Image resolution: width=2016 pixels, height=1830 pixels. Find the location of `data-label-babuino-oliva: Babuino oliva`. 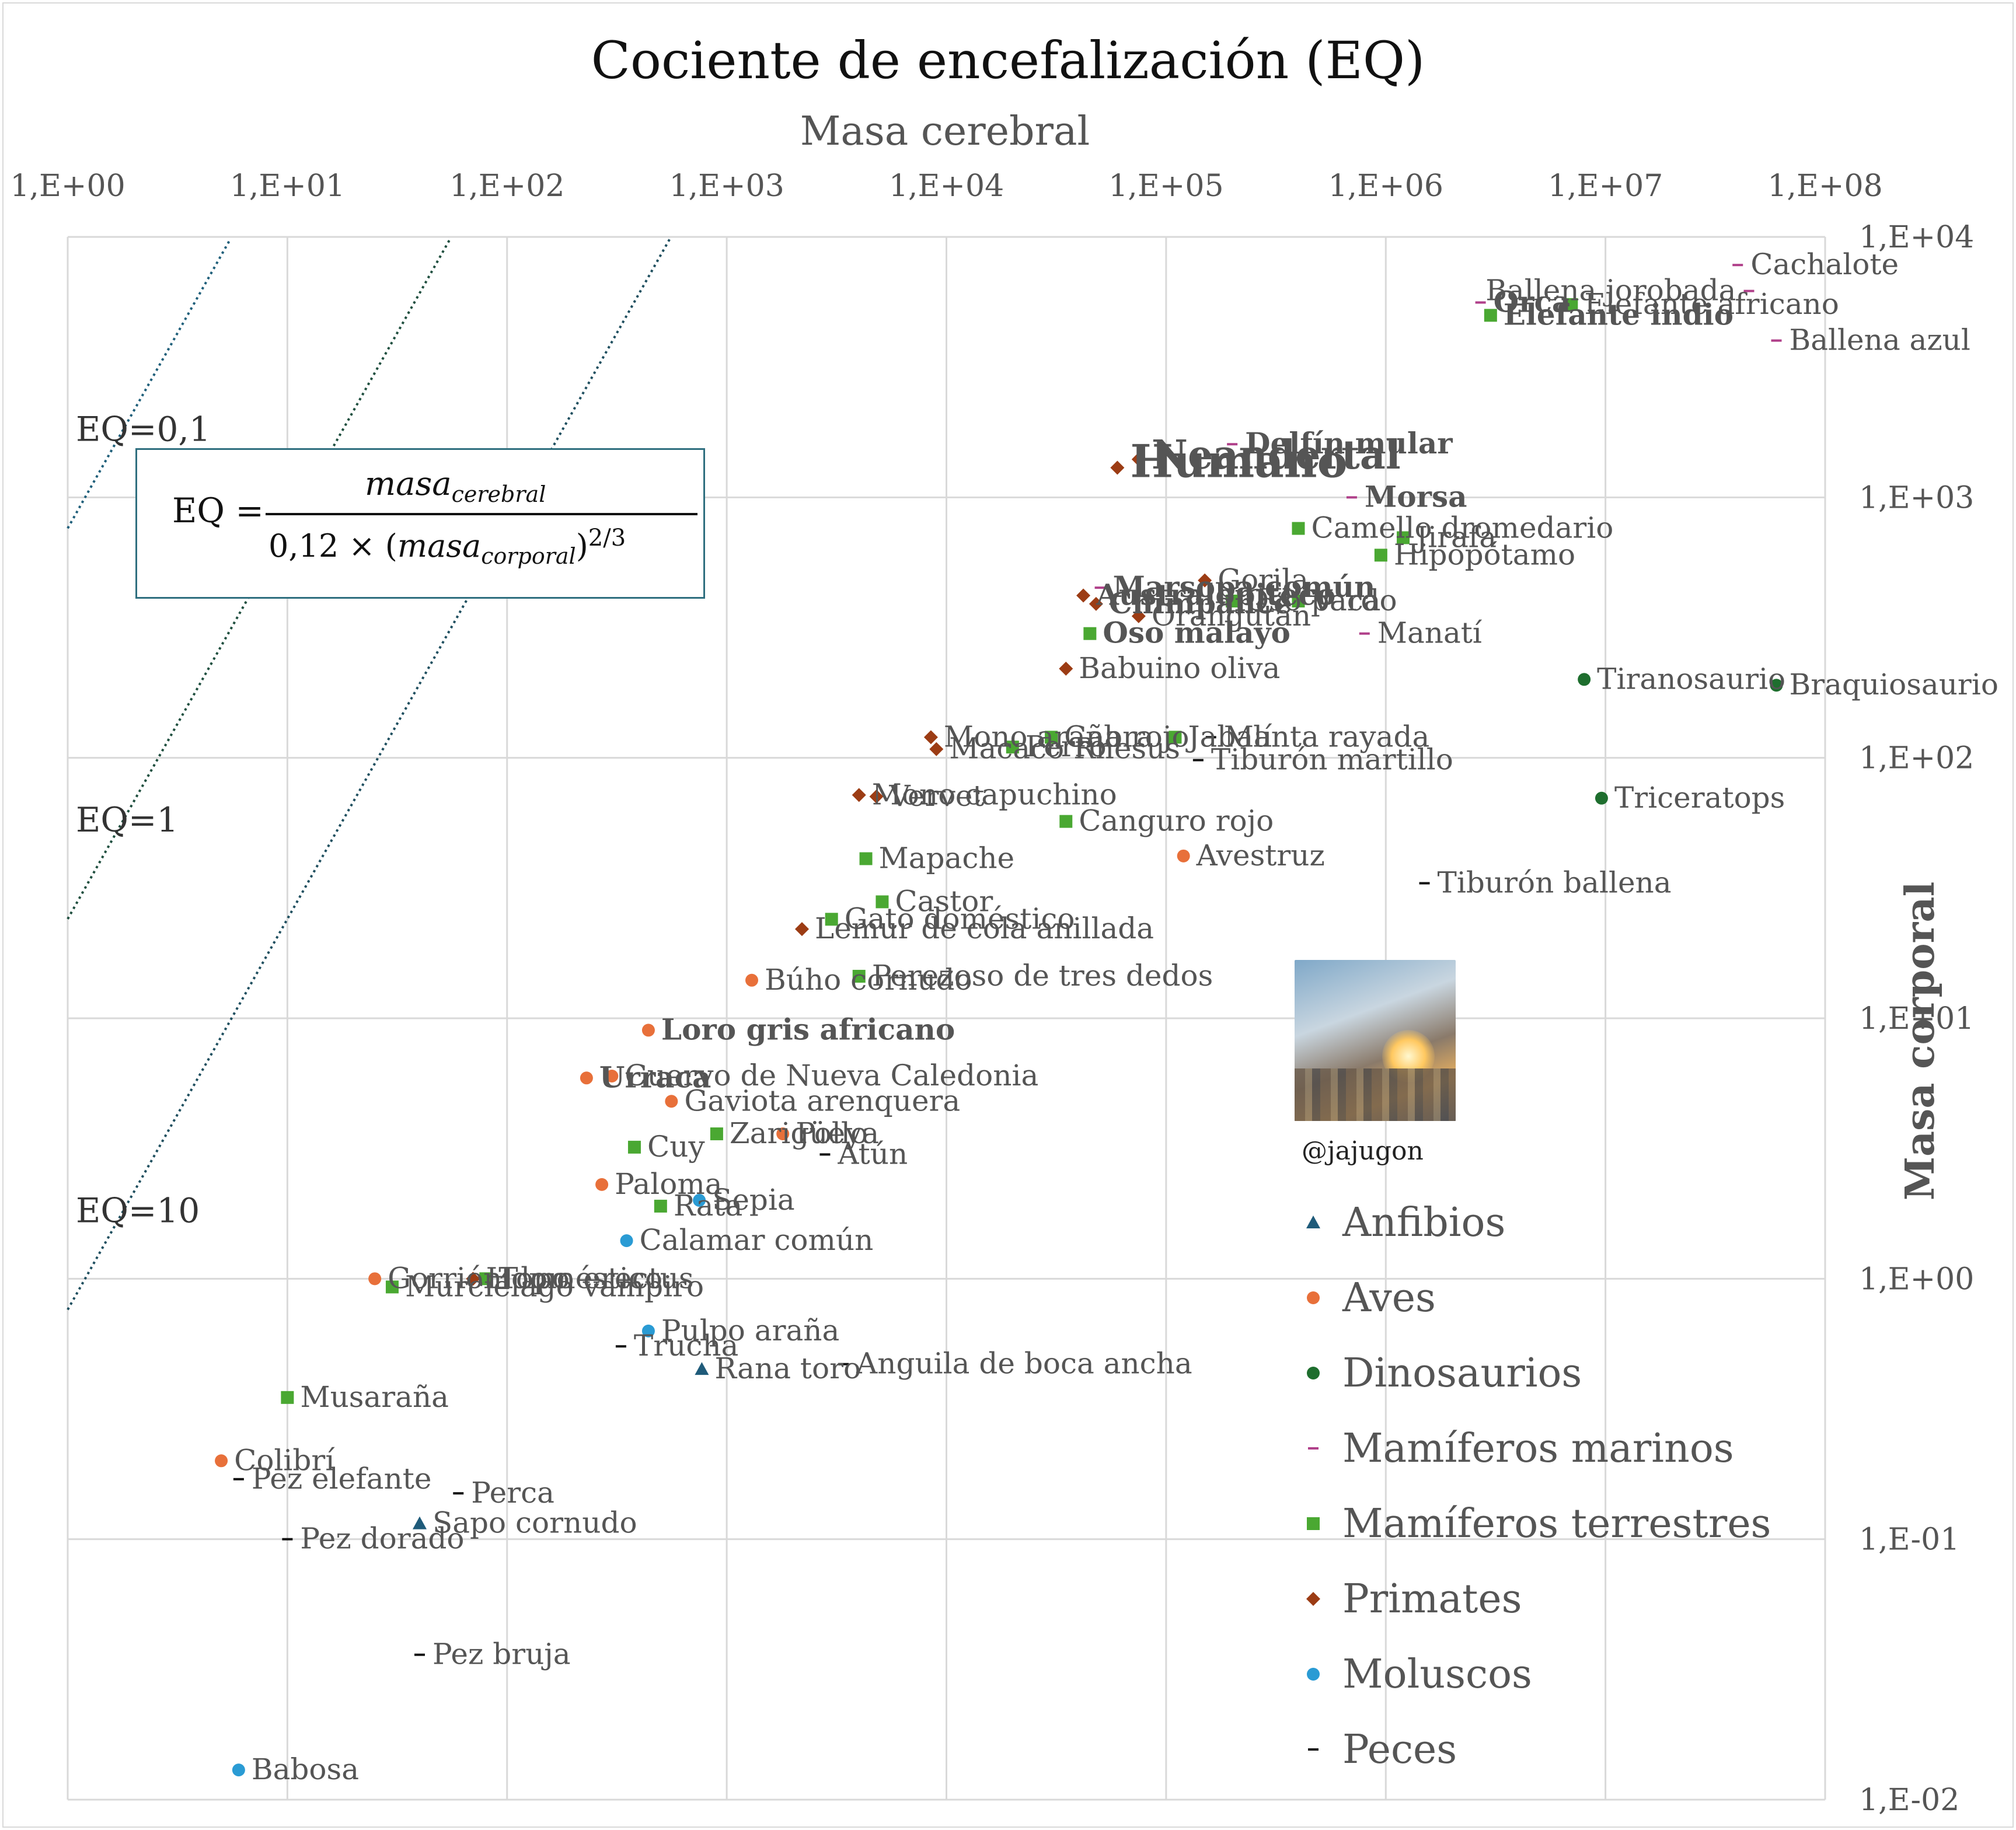

data-label-babuino-oliva: Babuino oliva is located at coordinates (1179, 668).